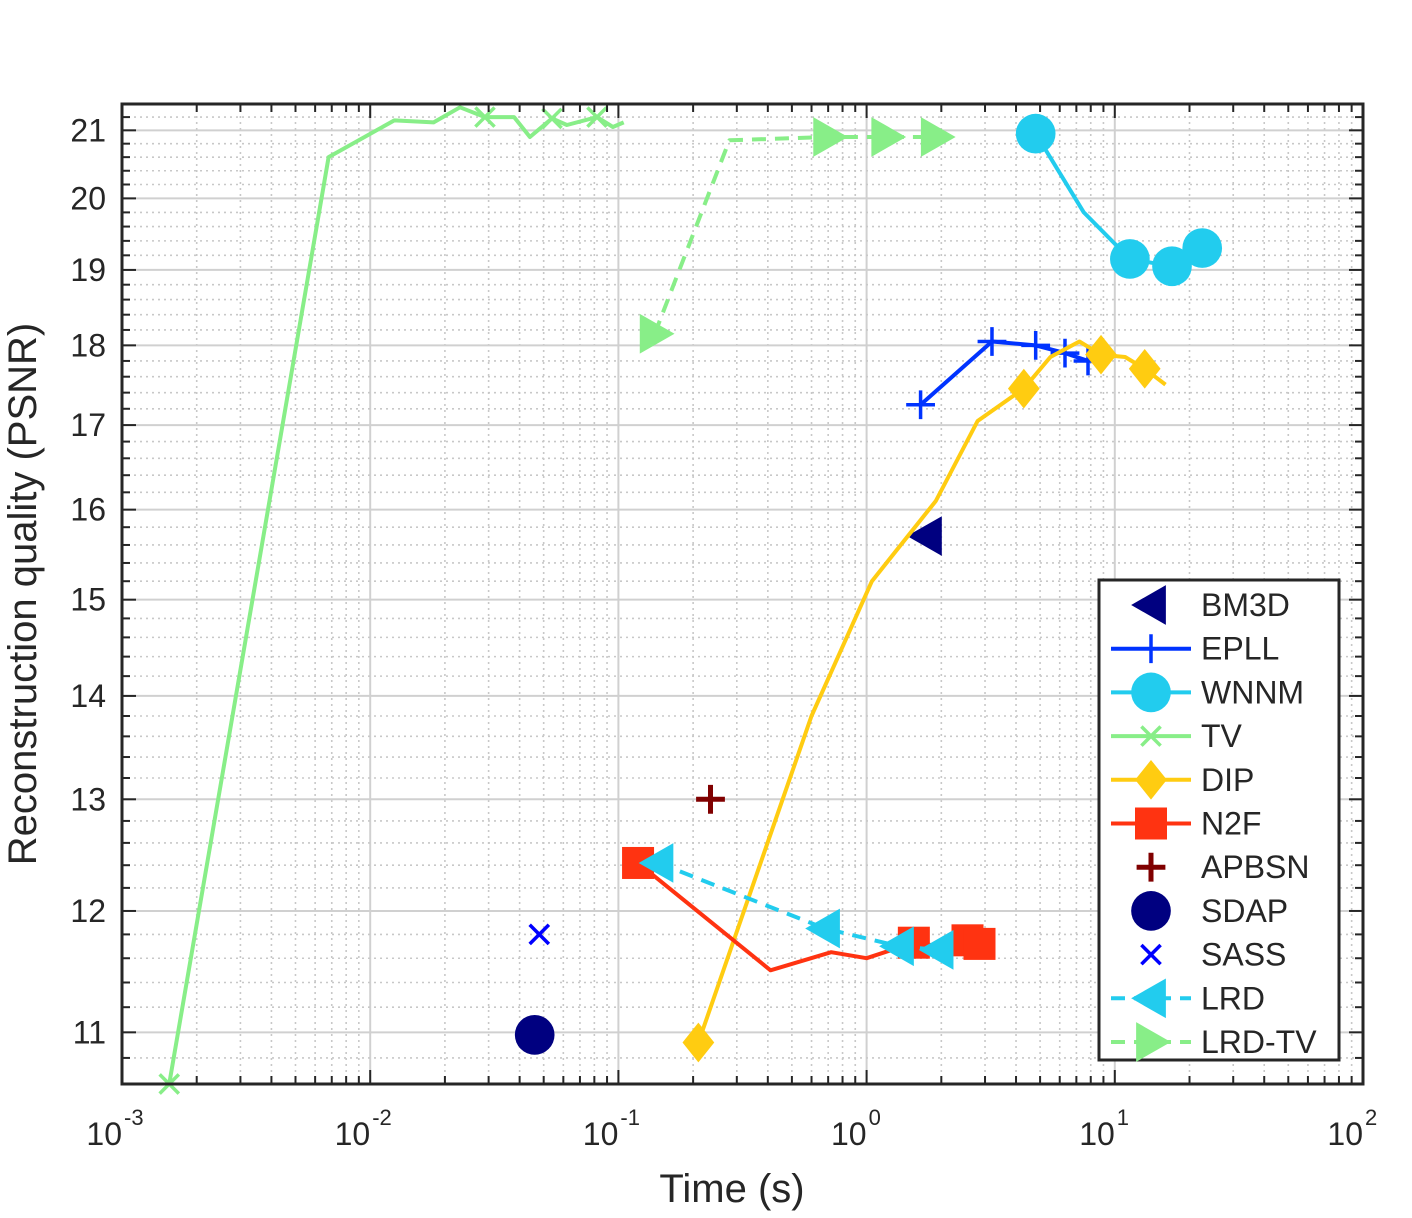 The width and height of the screenshot is (1412, 1218). Describe the element at coordinates (1151, 692) in the screenshot. I see `legend-marker-wnnm` at that location.